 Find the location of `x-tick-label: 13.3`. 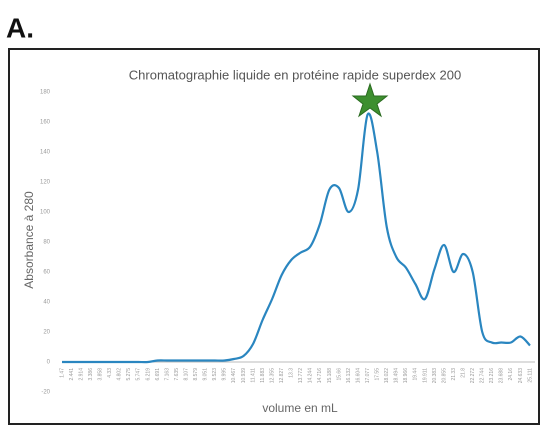

x-tick-label: 13.3 is located at coordinates (292, 373).